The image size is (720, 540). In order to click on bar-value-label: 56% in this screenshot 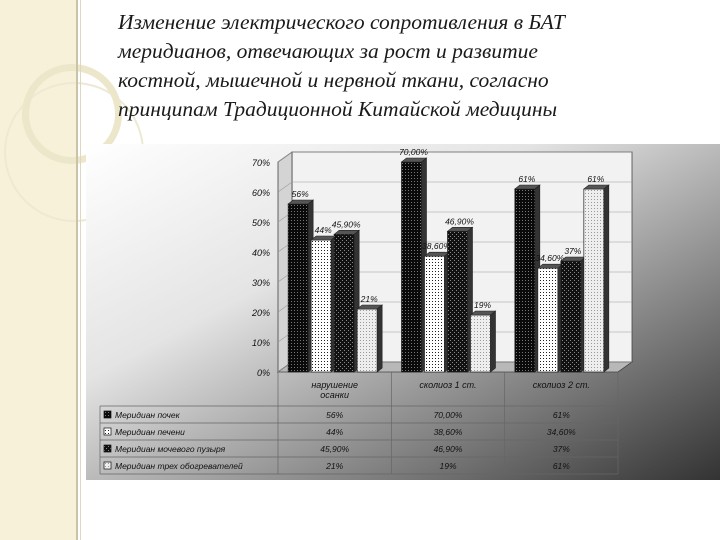, I will do `click(300, 194)`.